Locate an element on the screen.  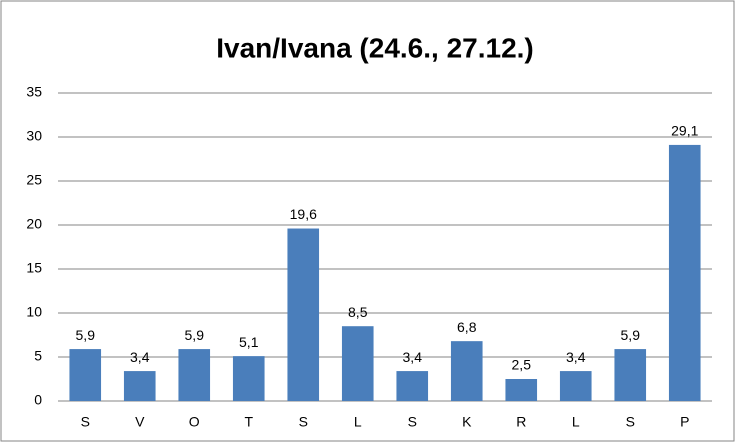
y-tick-label: 35 is located at coordinates (34, 92).